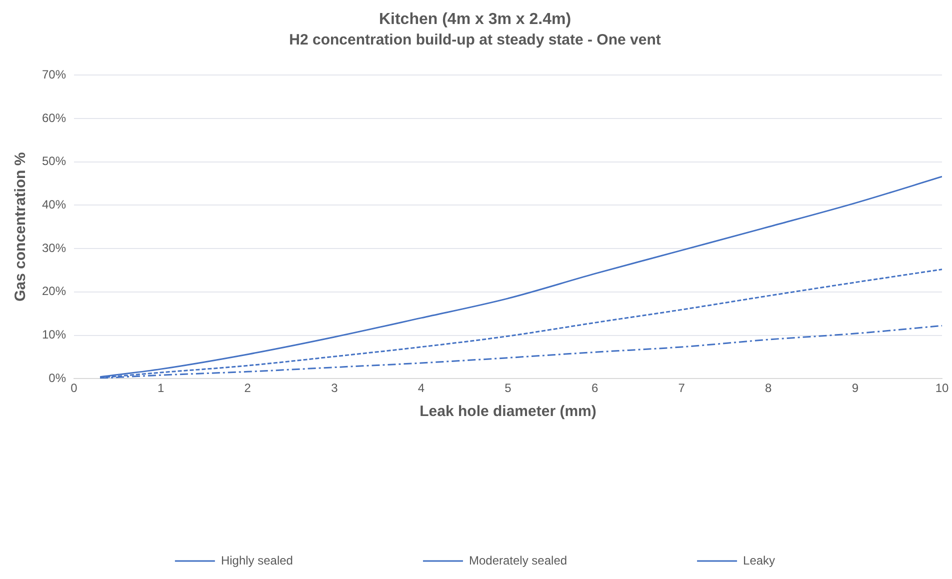 The width and height of the screenshot is (952, 579). Describe the element at coordinates (334, 388) in the screenshot. I see `x-tick-label: 3` at that location.